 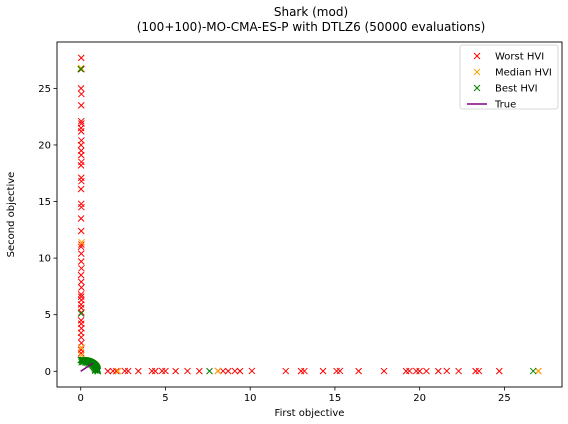 I want to click on legend-label: True, so click(x=505, y=105).